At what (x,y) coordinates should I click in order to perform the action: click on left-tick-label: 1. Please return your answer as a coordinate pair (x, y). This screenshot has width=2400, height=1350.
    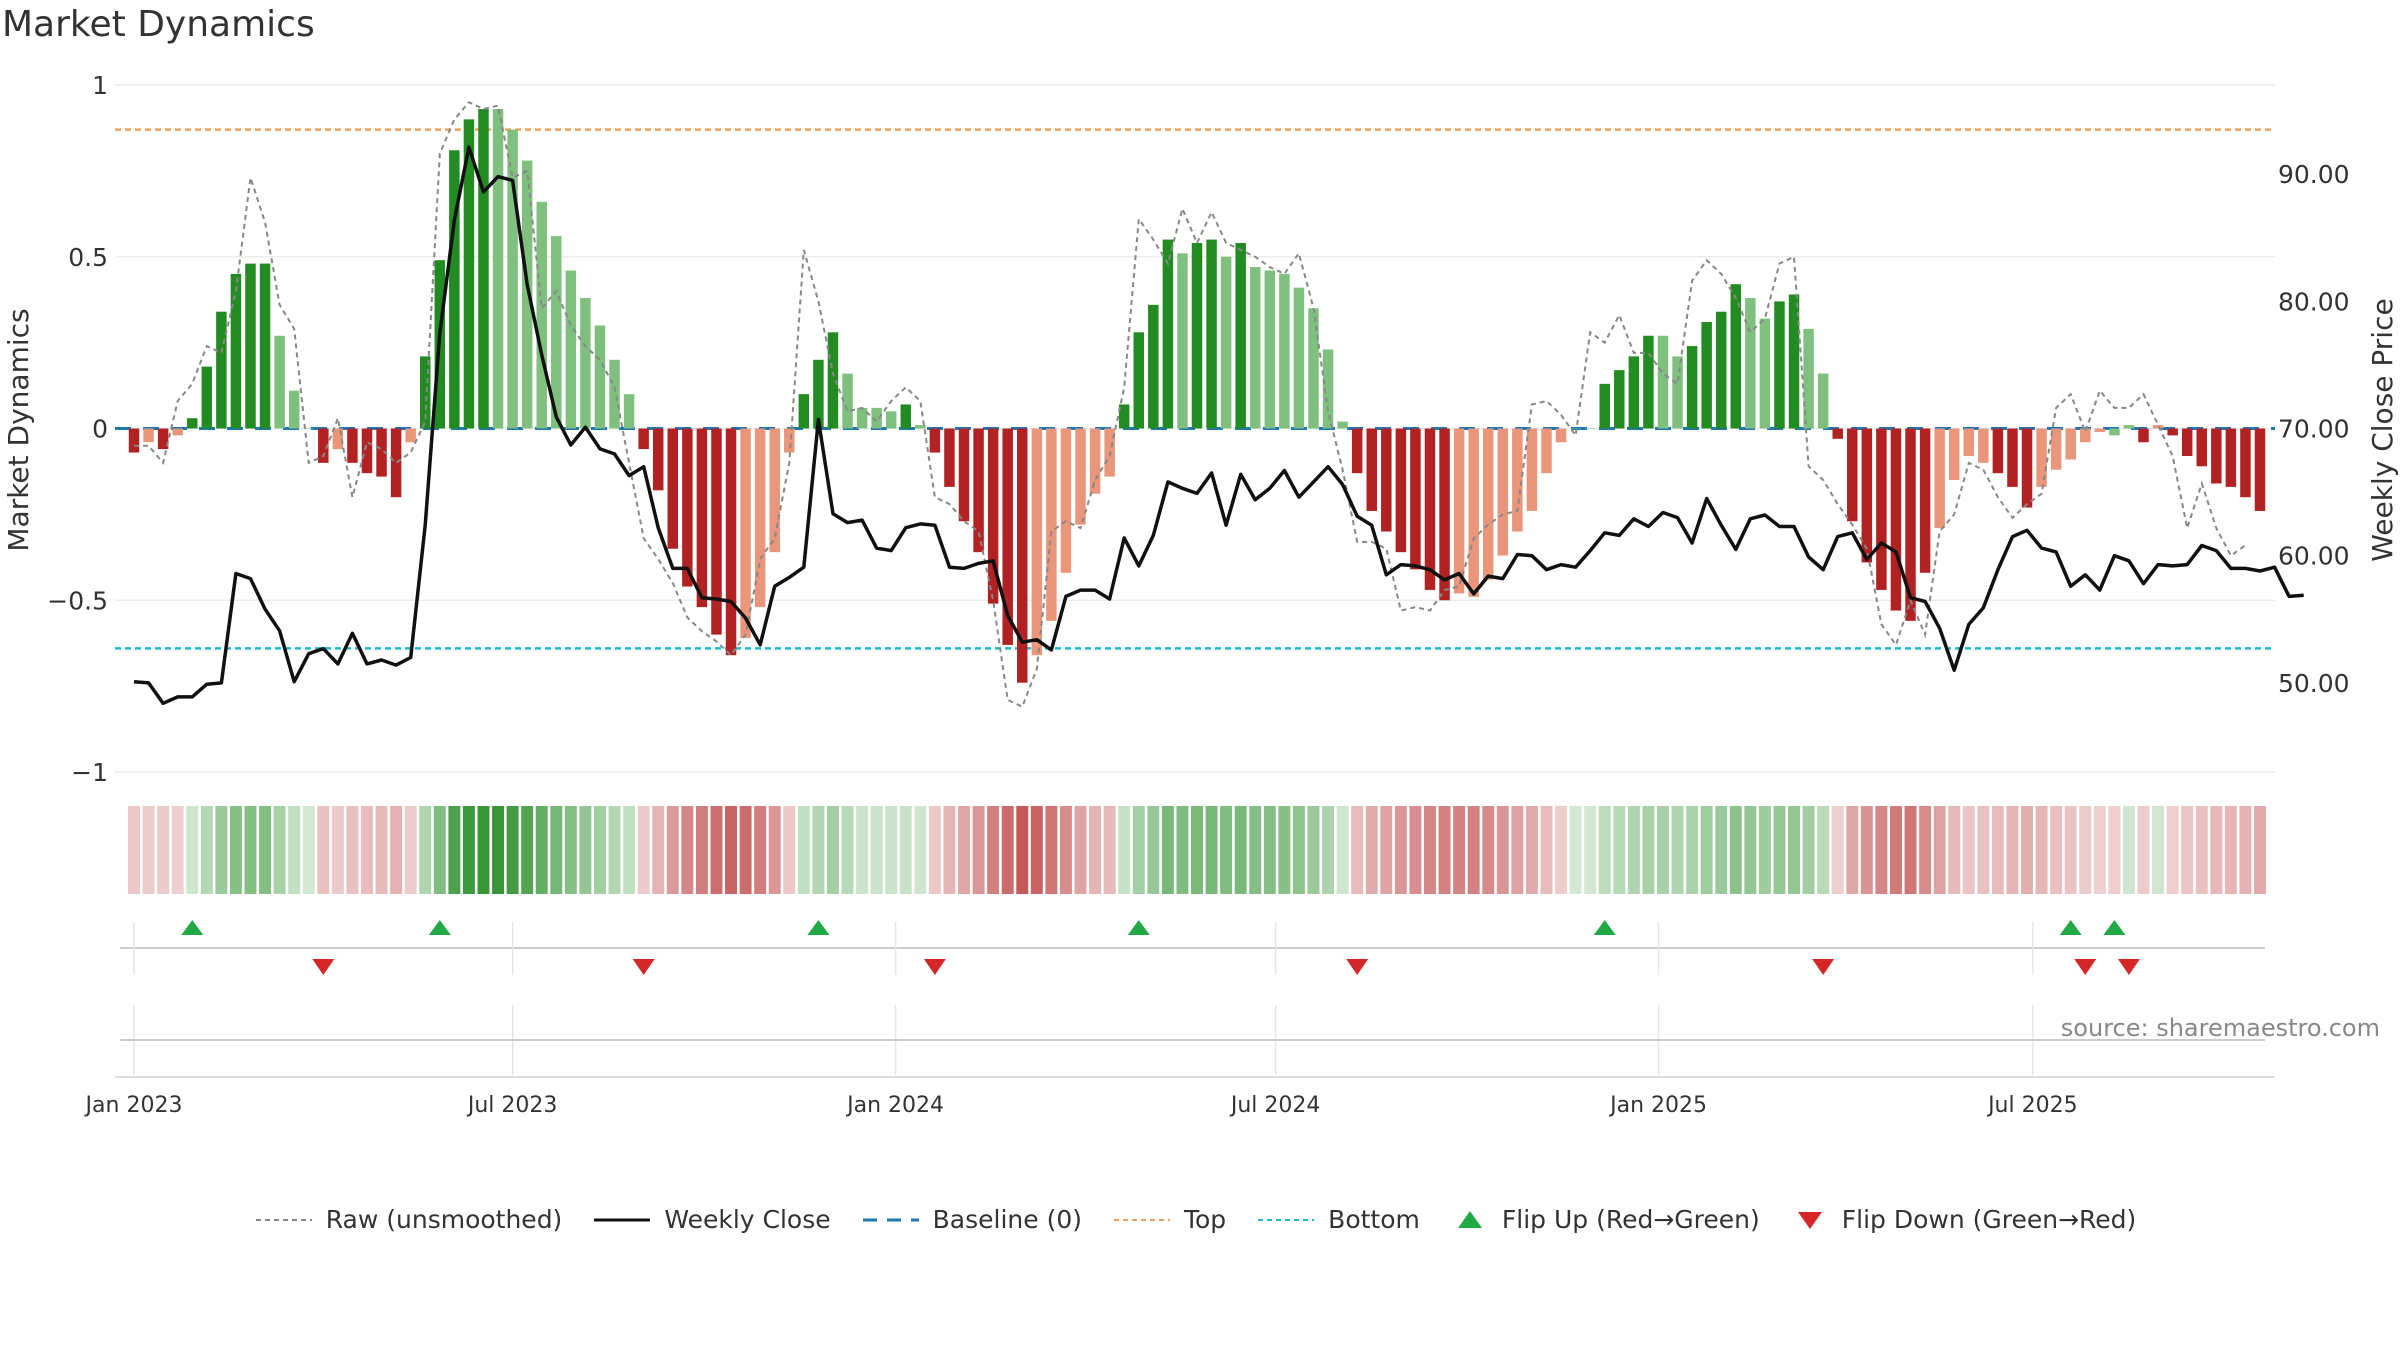
    Looking at the image, I should click on (100, 85).